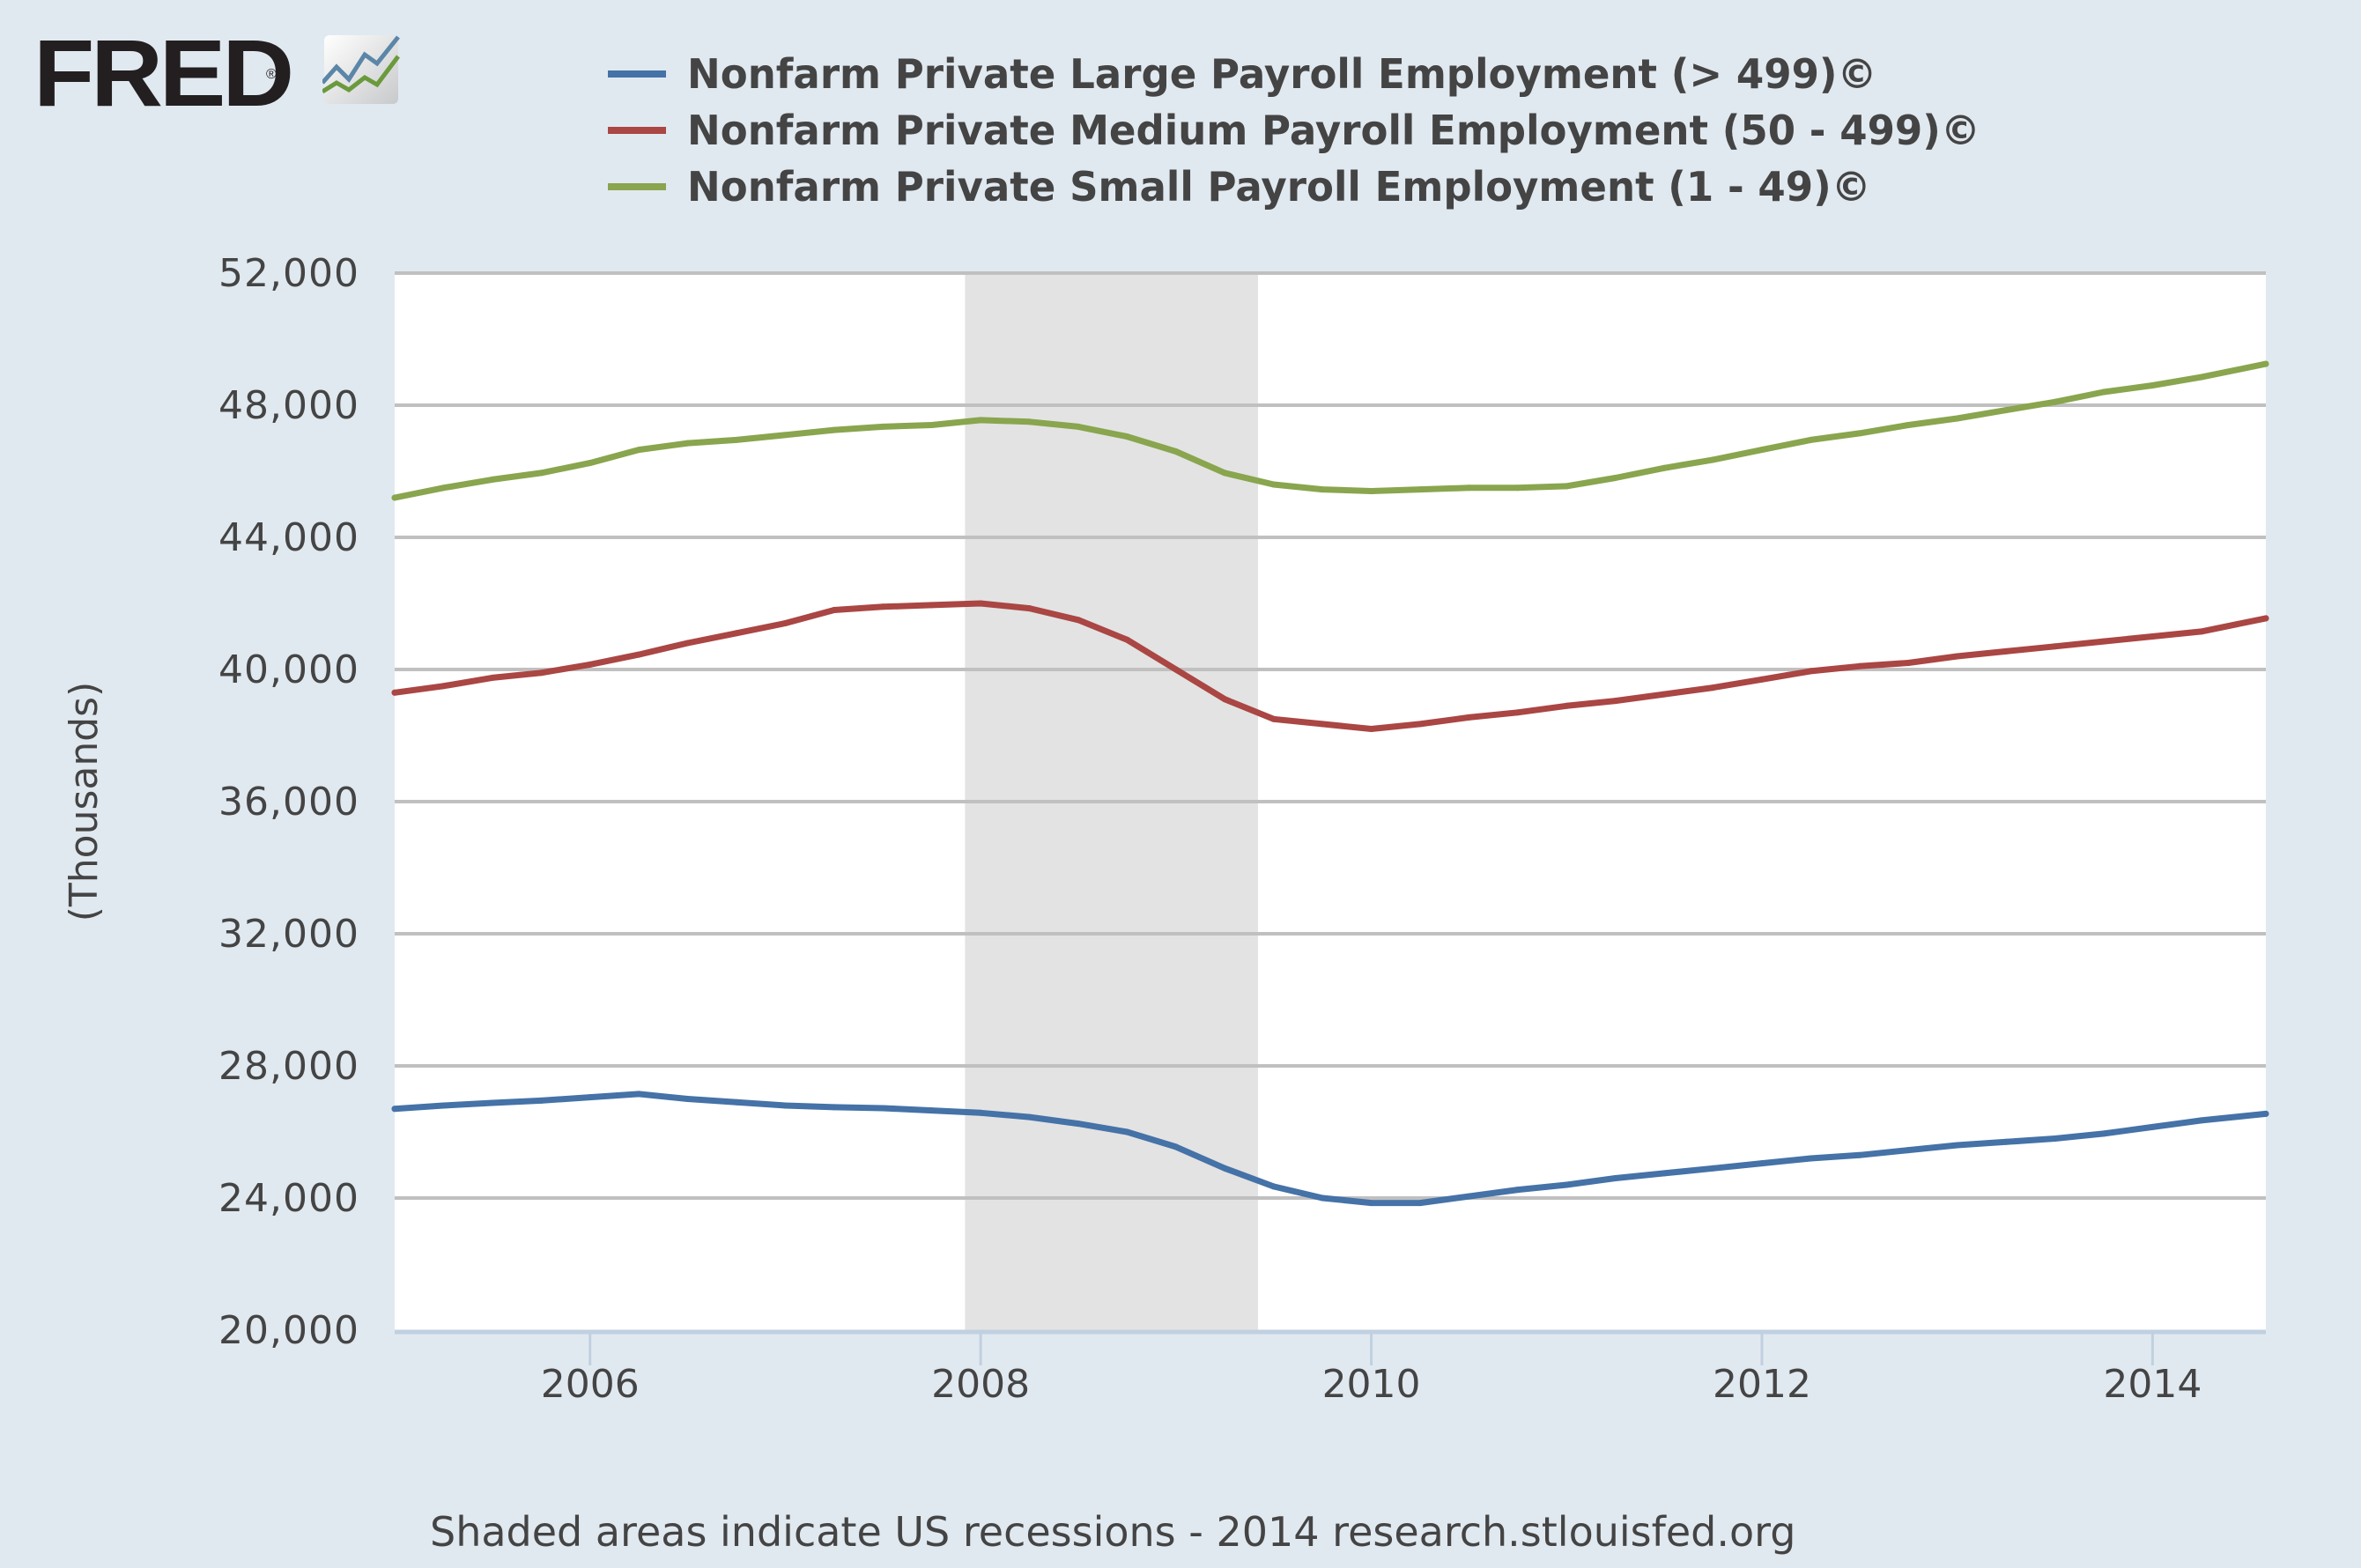  I want to click on y-tick-label: 20,000, so click(288, 1330).